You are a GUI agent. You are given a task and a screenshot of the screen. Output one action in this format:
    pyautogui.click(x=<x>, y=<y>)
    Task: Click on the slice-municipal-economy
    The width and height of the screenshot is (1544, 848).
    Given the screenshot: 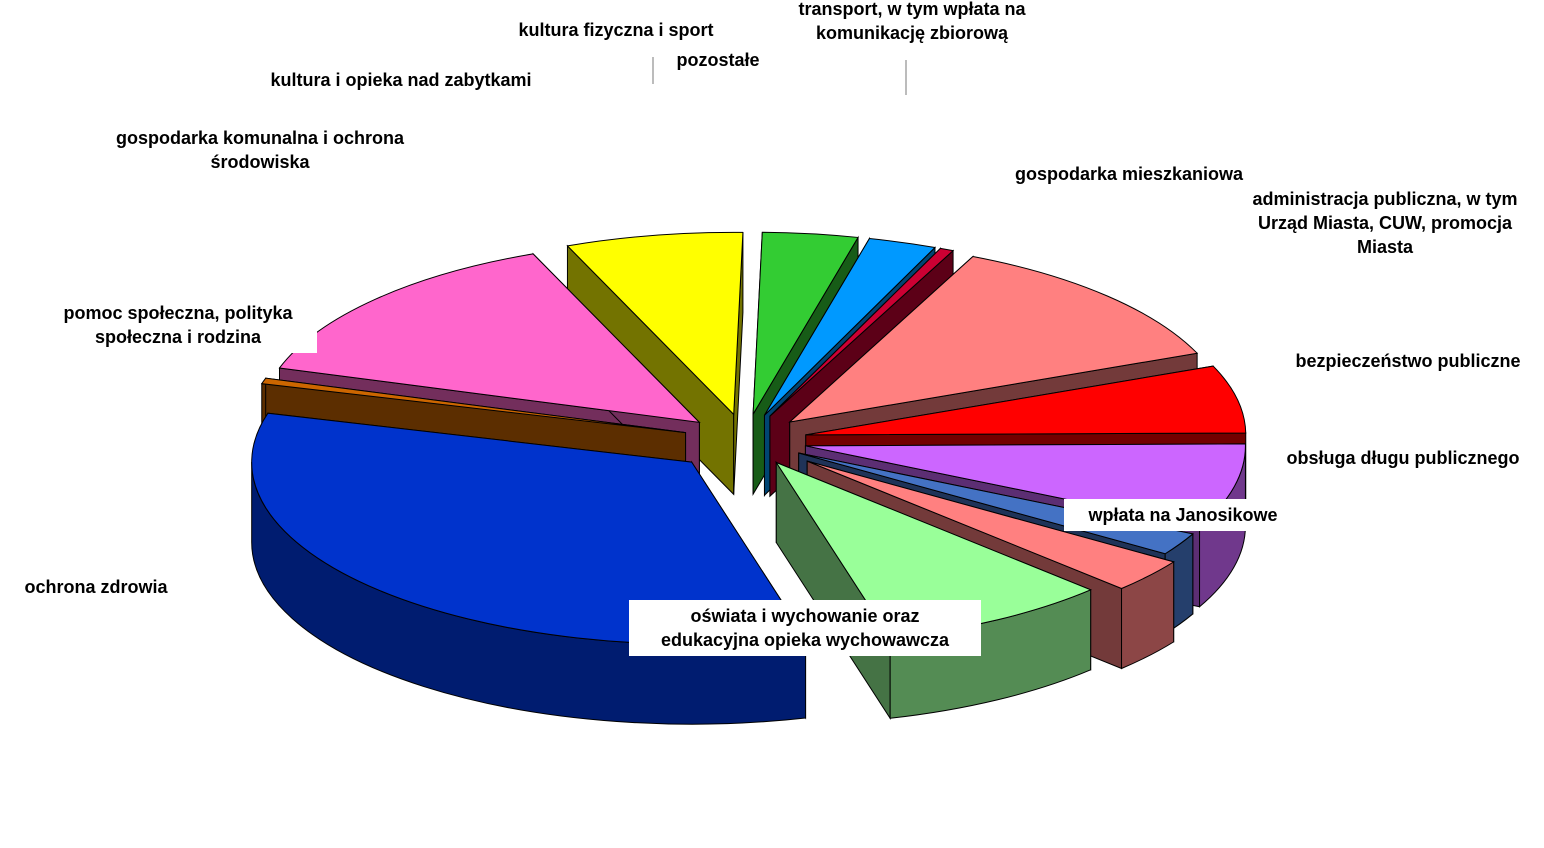 What is the action you would take?
    pyautogui.click(x=655, y=323)
    